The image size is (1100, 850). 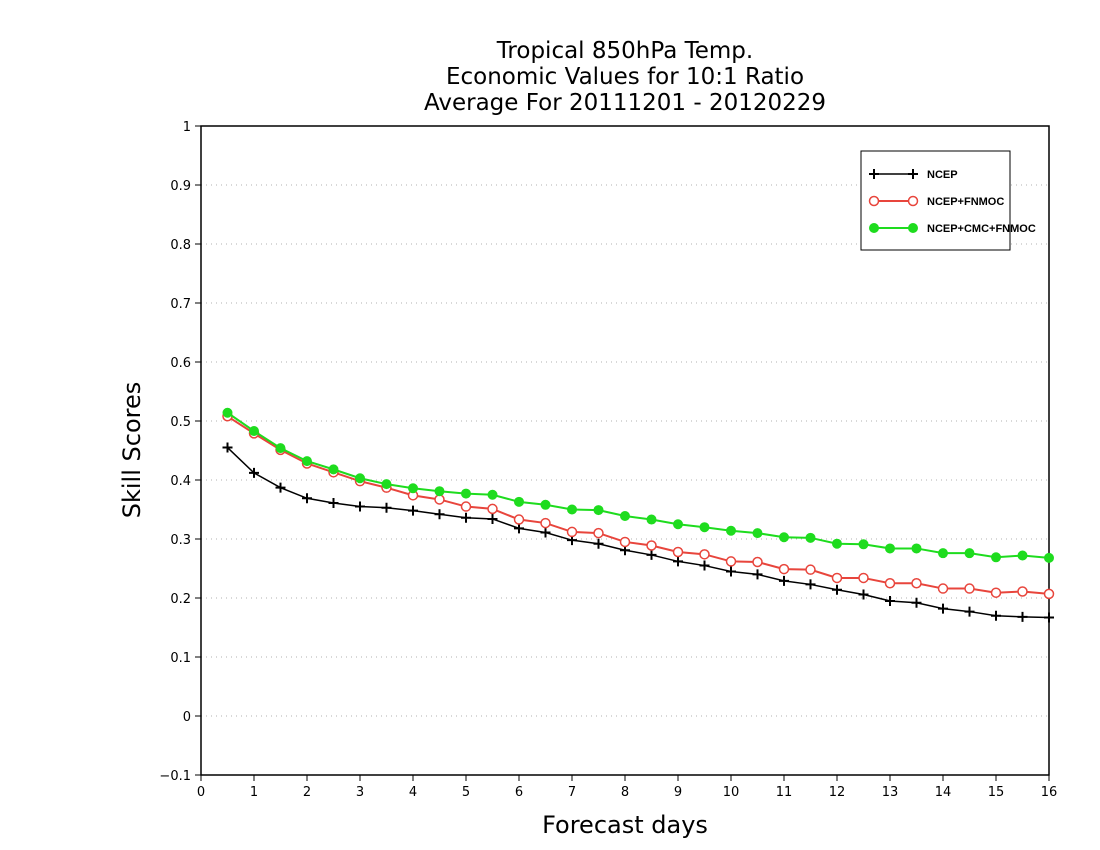 I want to click on y-tick-label: 0.6, so click(x=180, y=363).